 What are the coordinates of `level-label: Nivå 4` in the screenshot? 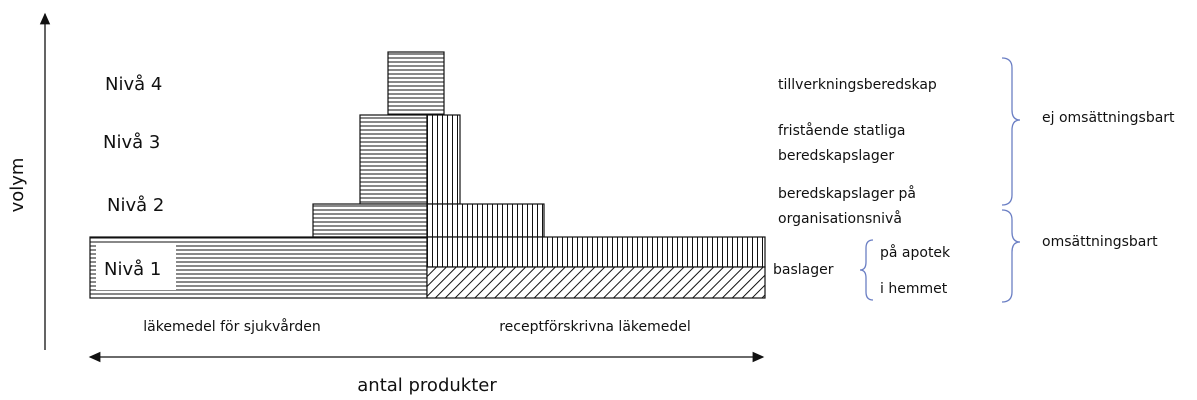 It's located at (133, 84).